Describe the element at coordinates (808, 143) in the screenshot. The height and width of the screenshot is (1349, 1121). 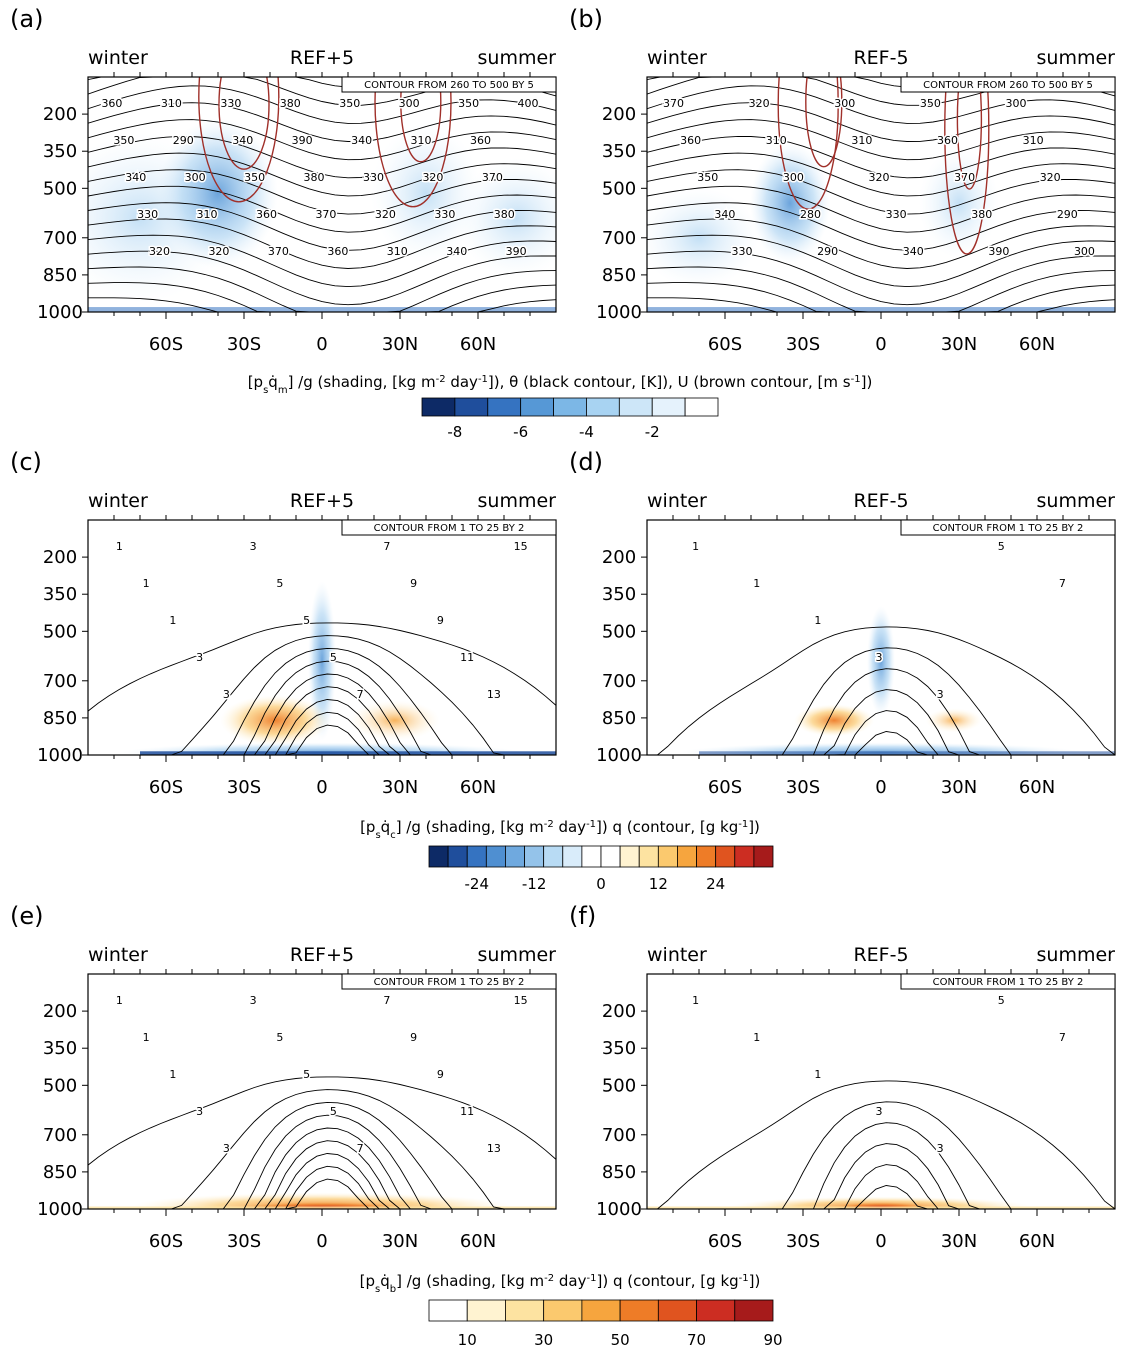
I see `wind-contour` at that location.